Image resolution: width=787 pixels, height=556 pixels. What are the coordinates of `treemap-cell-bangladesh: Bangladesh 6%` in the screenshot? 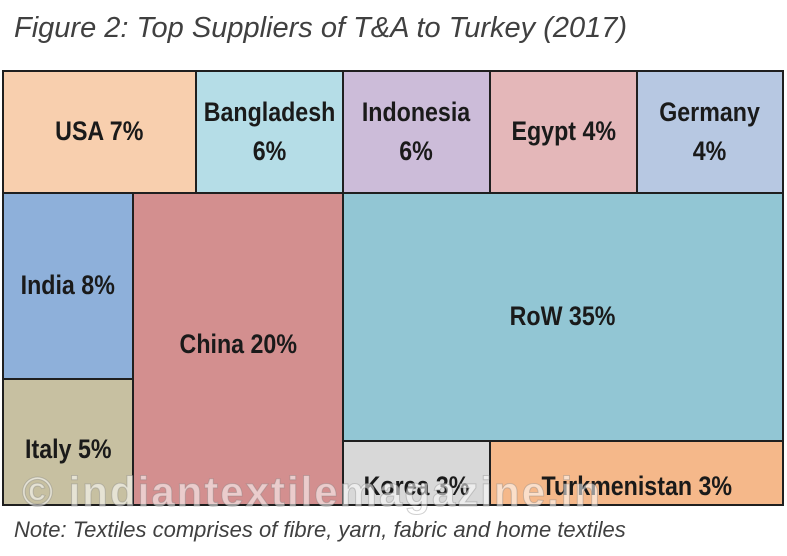 It's located at (269, 132).